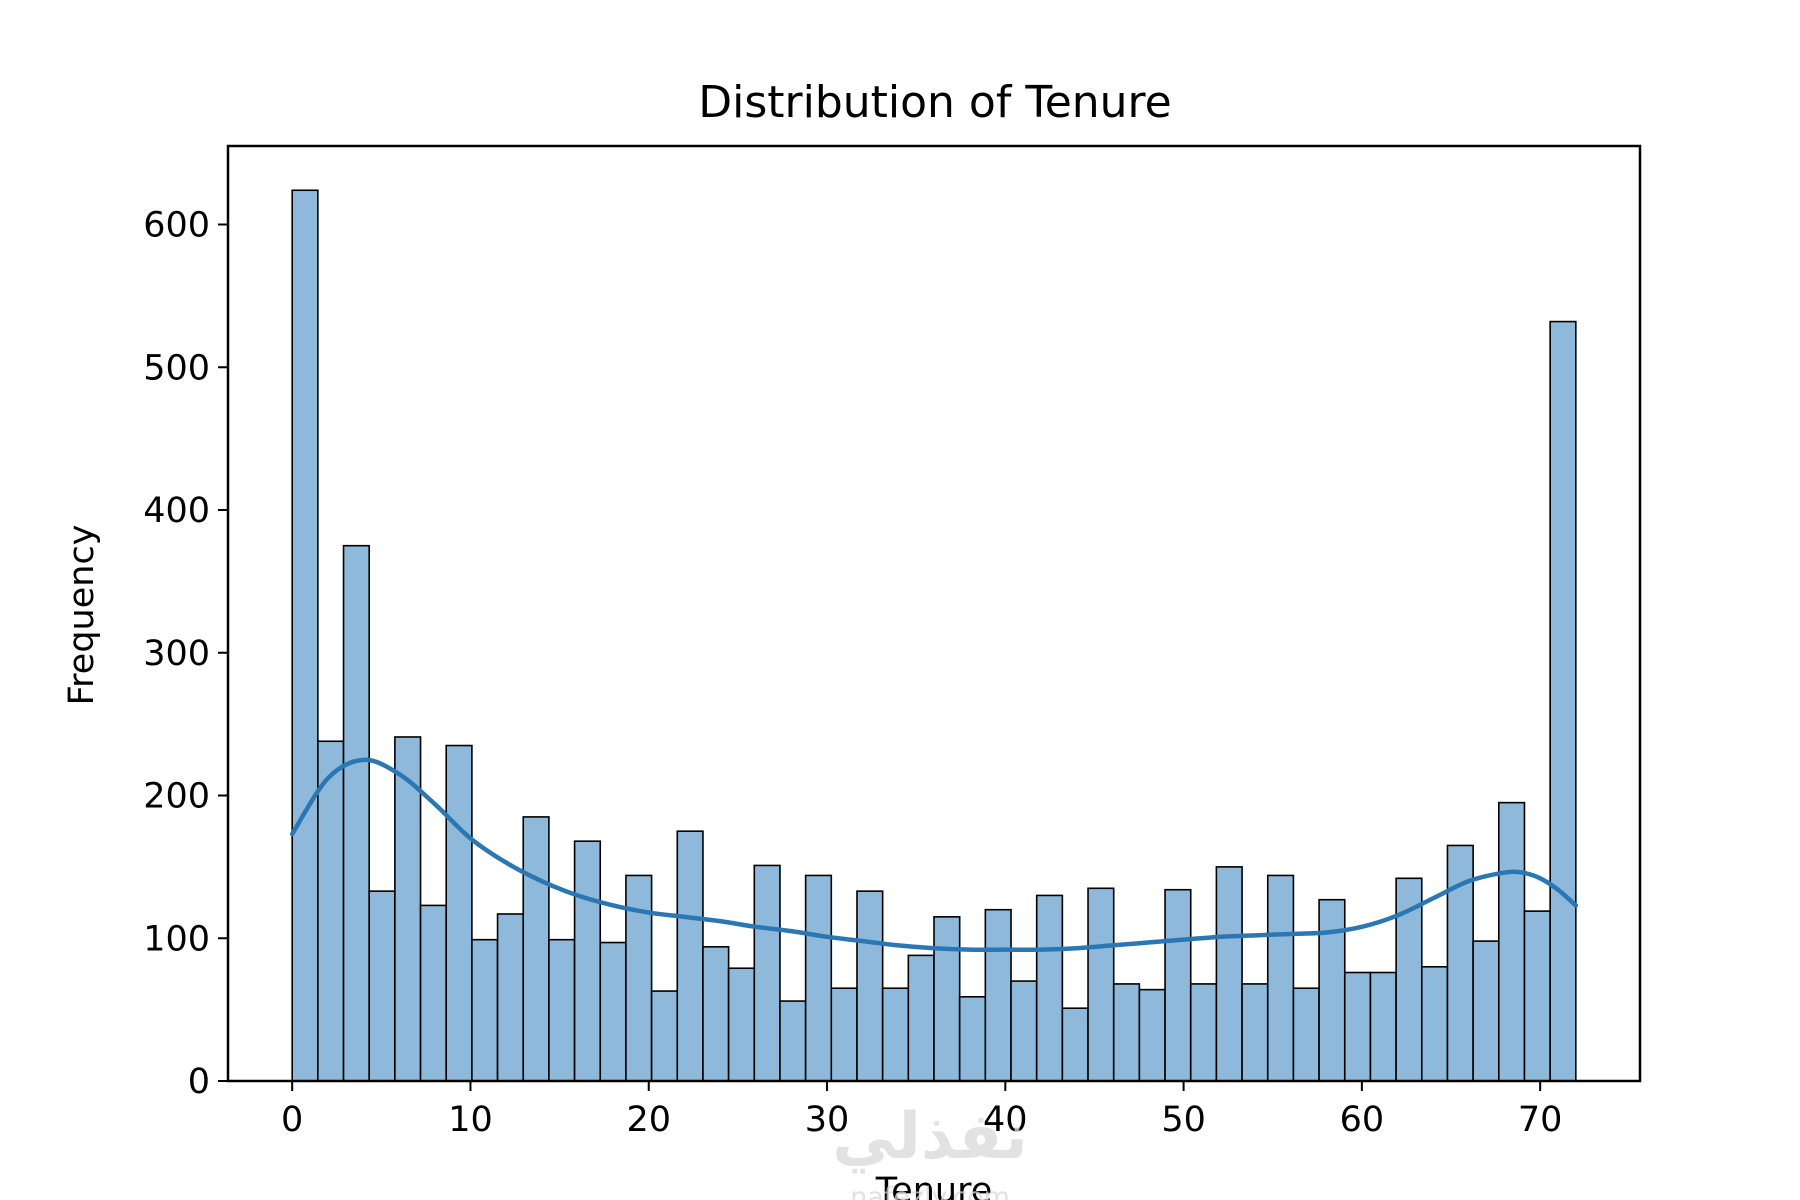 The height and width of the screenshot is (1200, 1800). Describe the element at coordinates (176, 654) in the screenshot. I see `y-tick-label: 300` at that location.